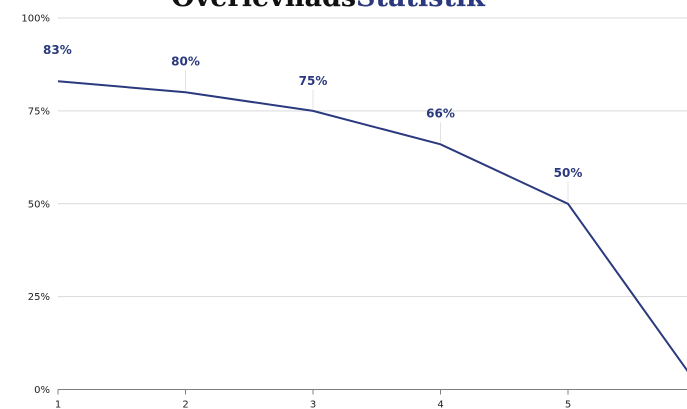 This screenshot has height=409, width=687. Describe the element at coordinates (313, 81) in the screenshot. I see `data-label-3: 75%` at that location.